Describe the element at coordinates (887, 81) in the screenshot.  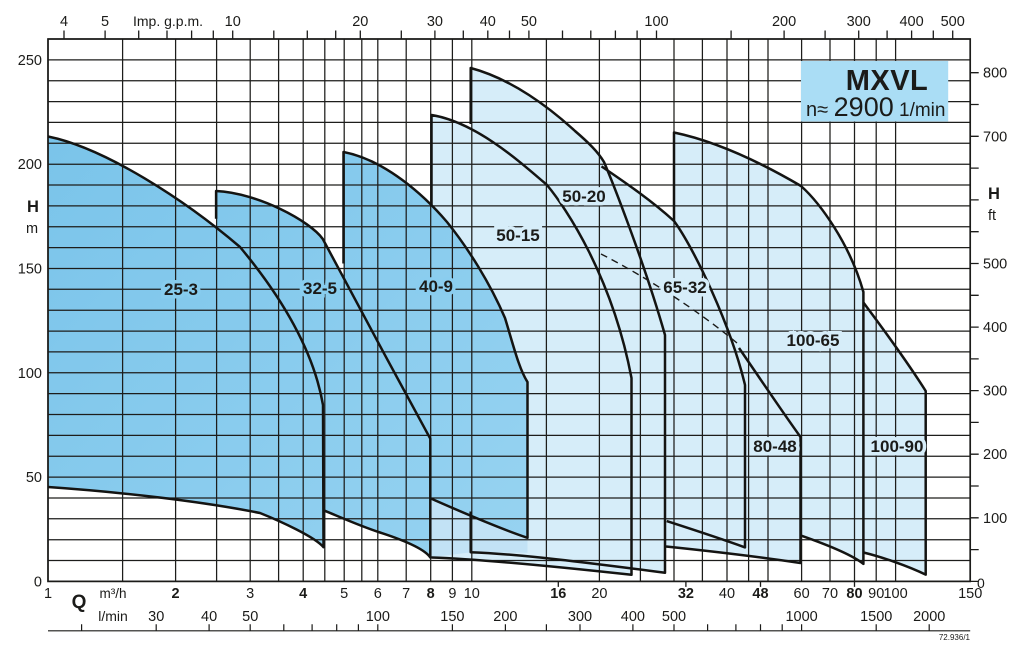
I see `svg-text: MXVL` at that location.